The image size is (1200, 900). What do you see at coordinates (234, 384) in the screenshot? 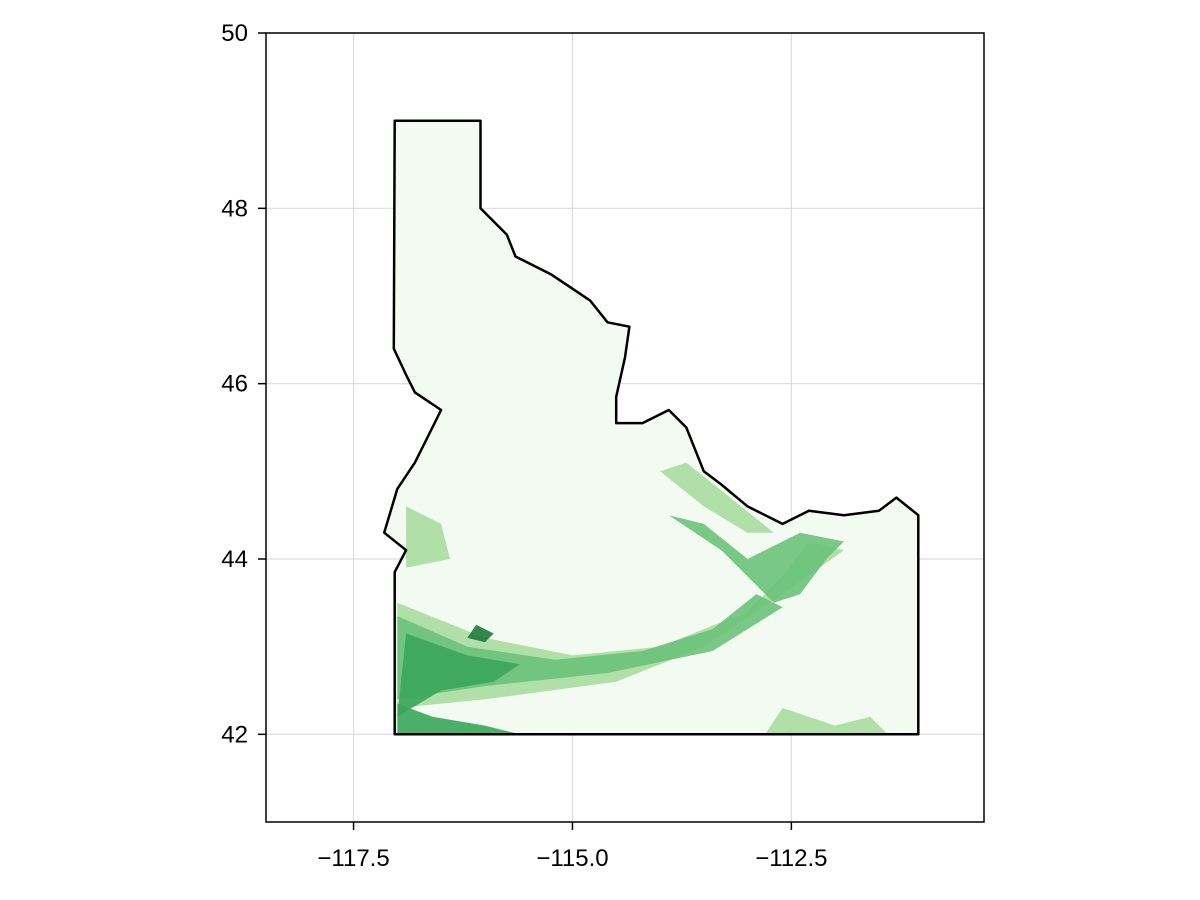
I see `y-tick-label: 46` at bounding box center [234, 384].